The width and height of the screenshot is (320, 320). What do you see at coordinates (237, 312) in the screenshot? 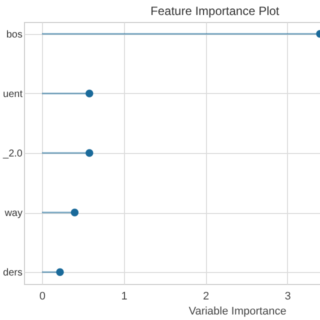
I see `x-axis-title: Variable Importance` at bounding box center [237, 312].